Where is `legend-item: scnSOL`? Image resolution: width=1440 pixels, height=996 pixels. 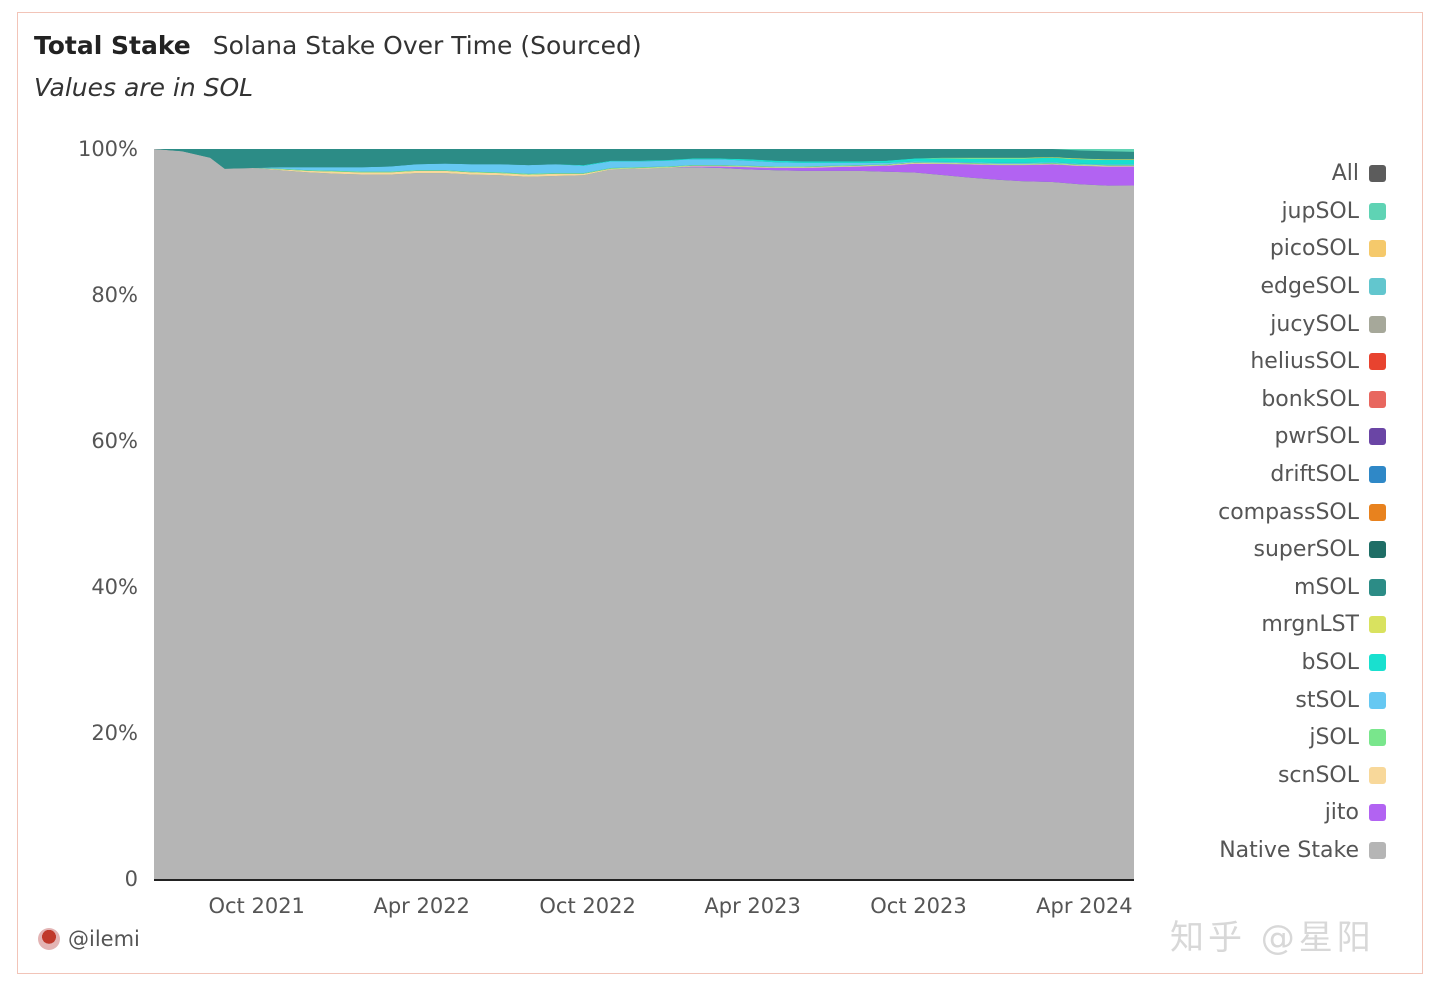 legend-item: scnSOL is located at coordinates (1256, 776).